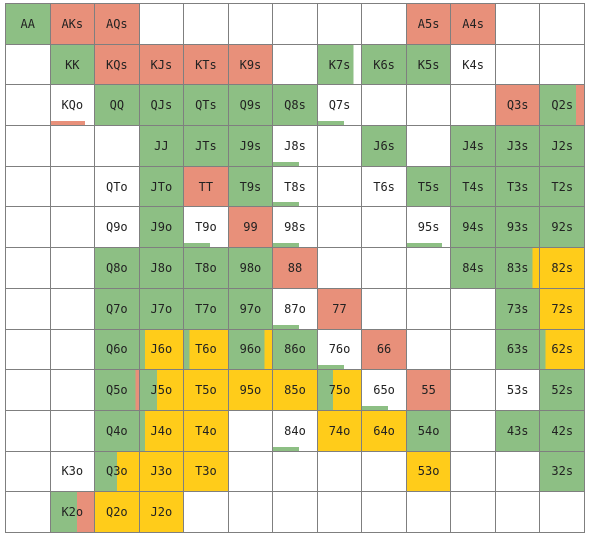 This screenshot has height=537, width=590. I want to click on hand-cell-63s: 63s, so click(518, 350).